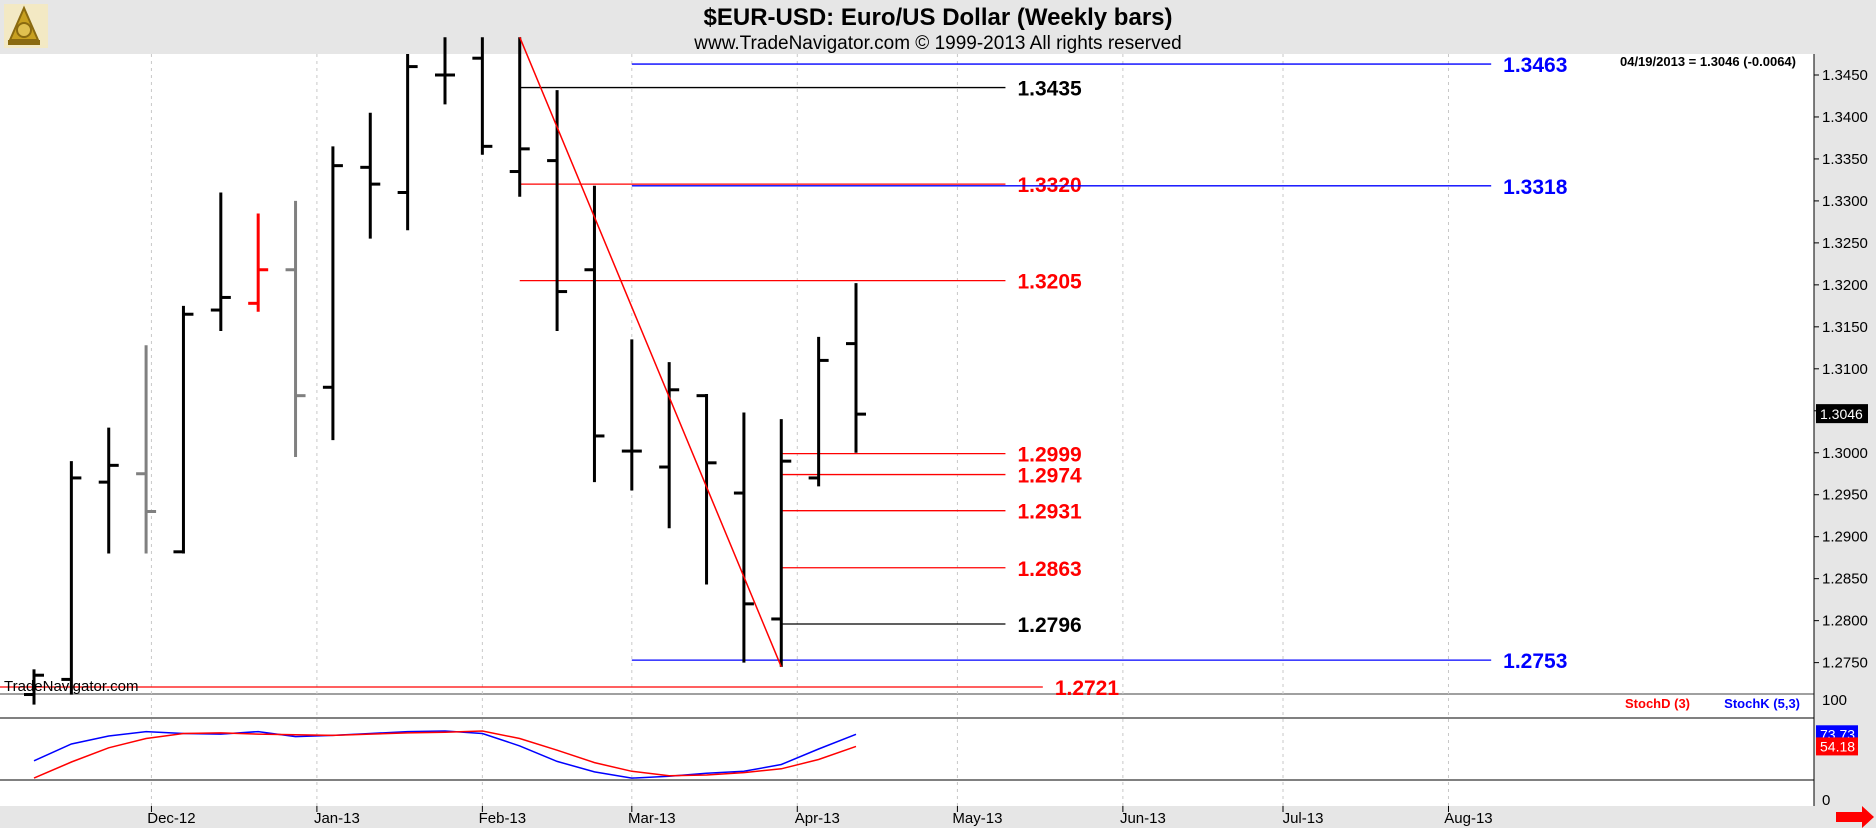 The image size is (1876, 828). Describe the element at coordinates (337, 818) in the screenshot. I see `month-label: Jan-13` at that location.